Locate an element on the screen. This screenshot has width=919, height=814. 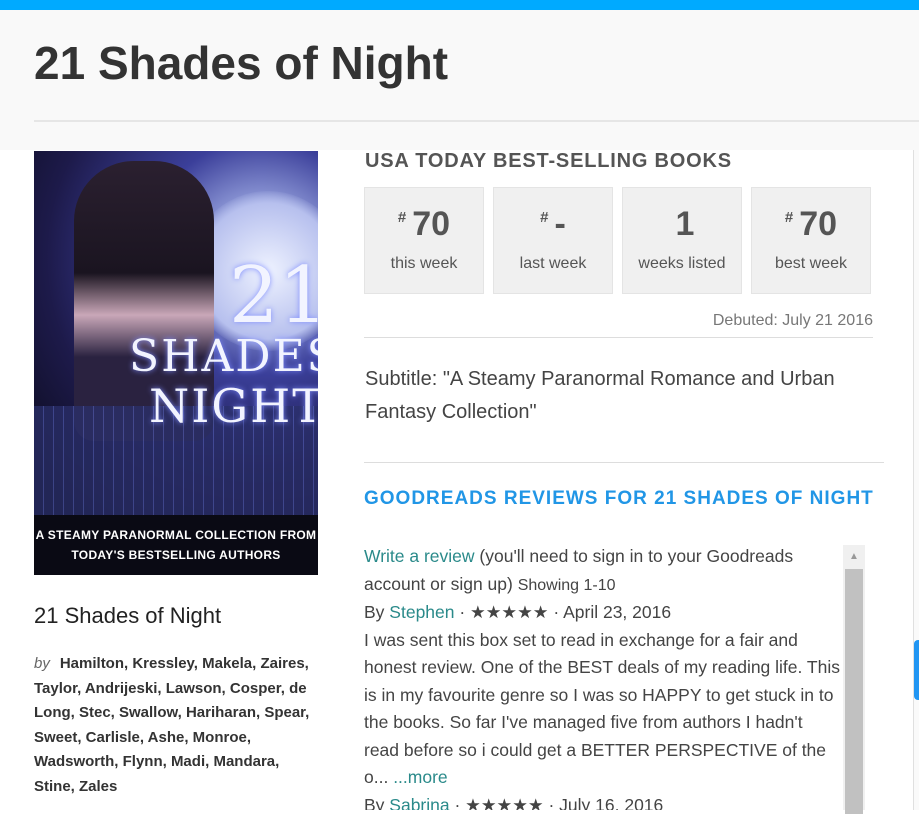
stat-best-week: #70 best week is located at coordinates (811, 240).